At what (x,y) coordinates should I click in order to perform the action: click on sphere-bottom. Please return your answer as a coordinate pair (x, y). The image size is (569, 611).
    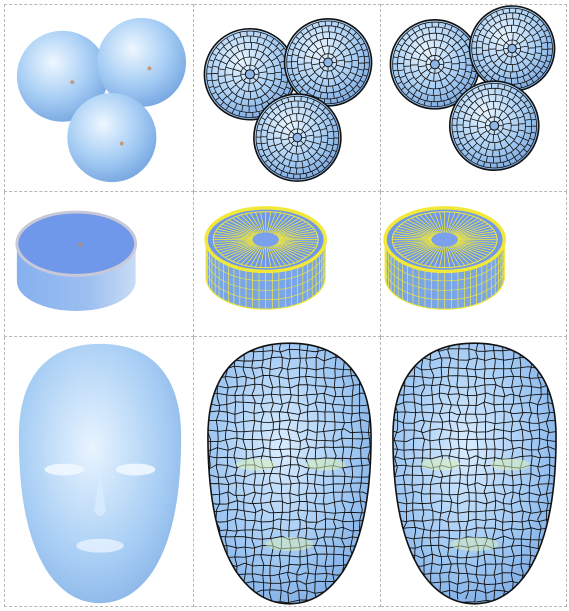
    Looking at the image, I should click on (112, 138).